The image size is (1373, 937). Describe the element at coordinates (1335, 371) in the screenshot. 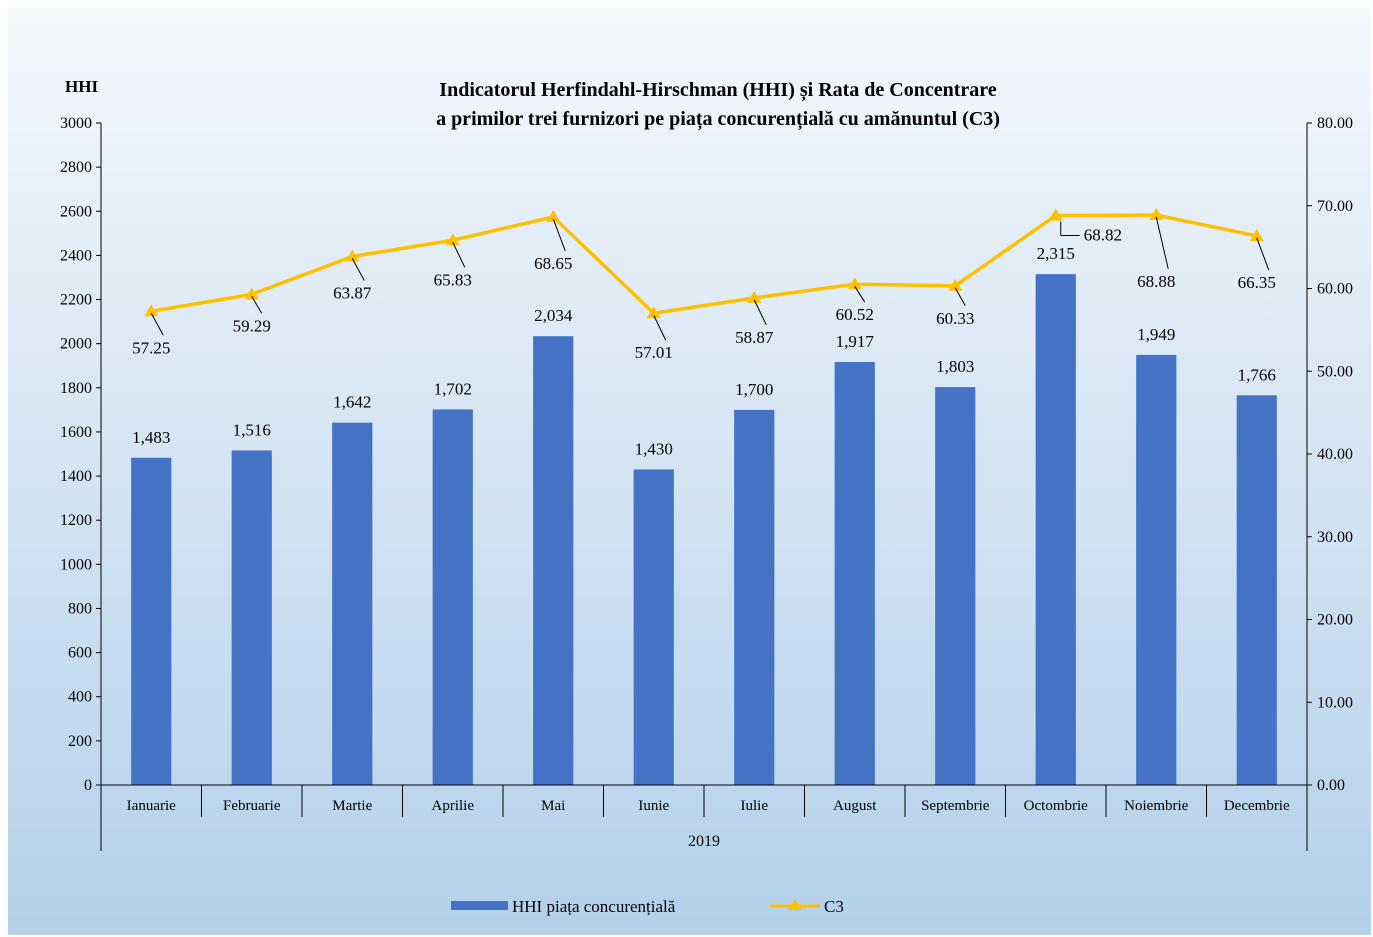

I see `right-tick-label: 50.00` at that location.